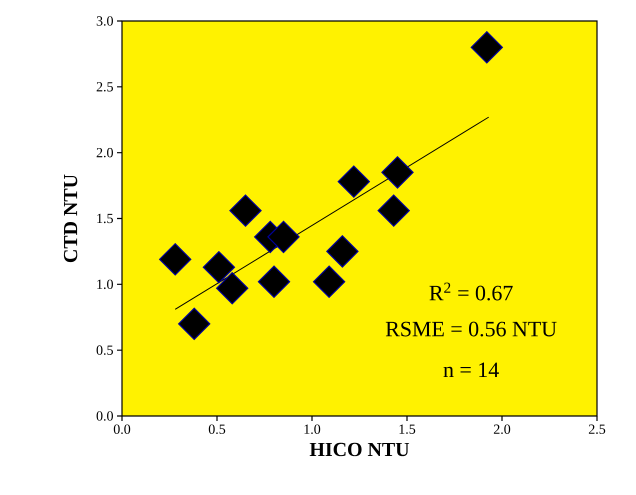 This screenshot has height=495, width=636. What do you see at coordinates (312, 429) in the screenshot?
I see `x-tick-label: 1.0` at bounding box center [312, 429].